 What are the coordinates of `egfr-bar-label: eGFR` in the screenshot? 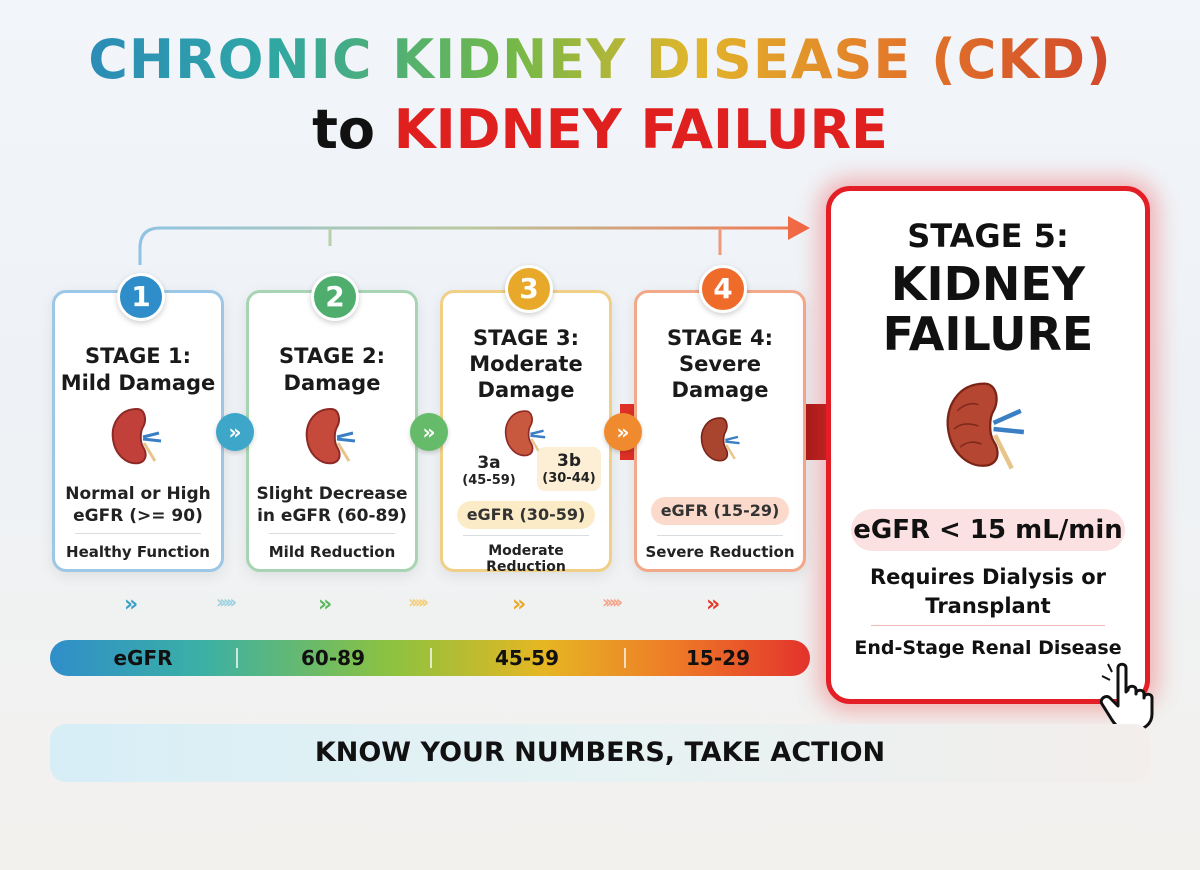 It's located at (143, 658).